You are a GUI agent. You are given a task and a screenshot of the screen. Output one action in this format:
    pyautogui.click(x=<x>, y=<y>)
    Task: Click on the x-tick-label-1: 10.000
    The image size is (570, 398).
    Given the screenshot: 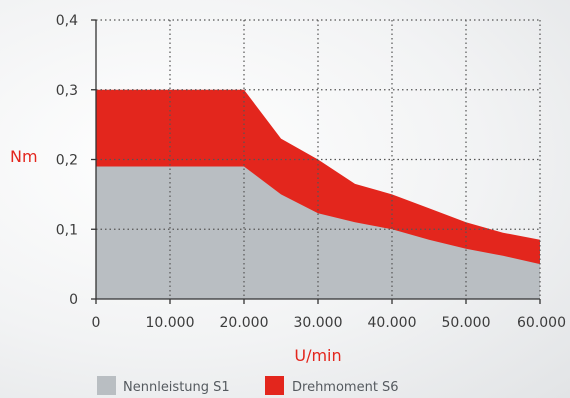 What is the action you would take?
    pyautogui.click(x=170, y=323)
    